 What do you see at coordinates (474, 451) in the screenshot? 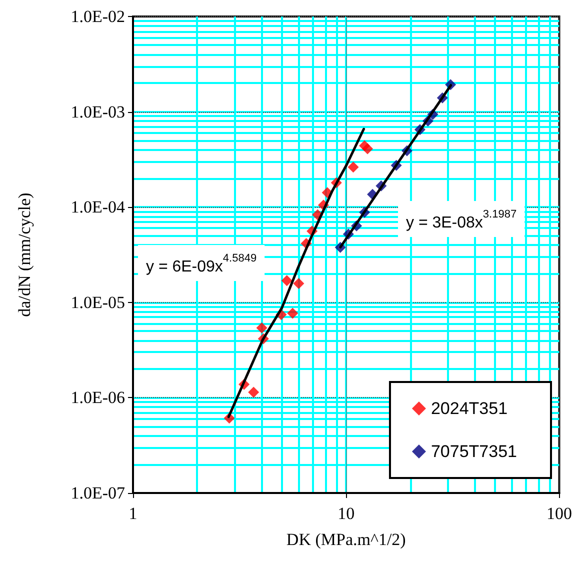
I see `legend-label: 7075T7351` at bounding box center [474, 451].